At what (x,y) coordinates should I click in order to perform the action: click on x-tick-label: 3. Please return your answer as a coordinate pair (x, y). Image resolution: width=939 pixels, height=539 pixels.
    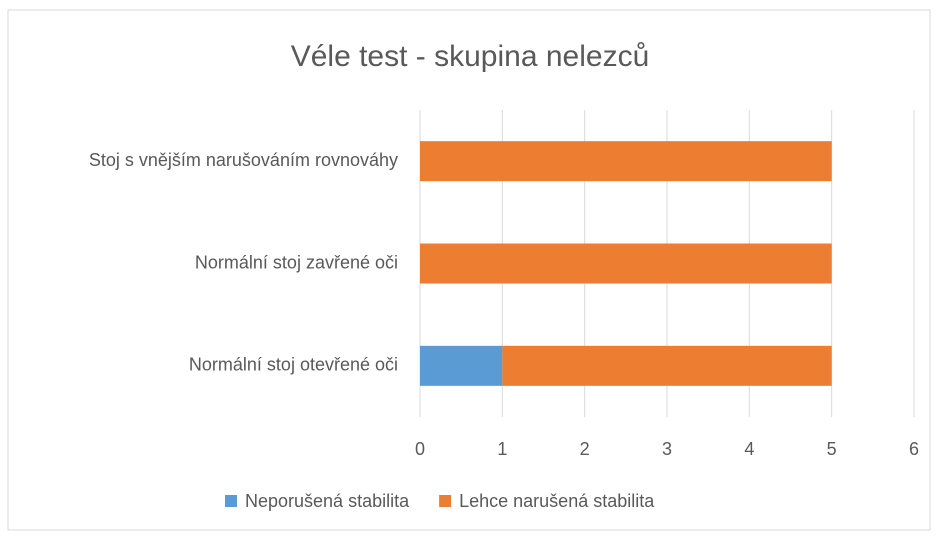
    Looking at the image, I should click on (667, 449).